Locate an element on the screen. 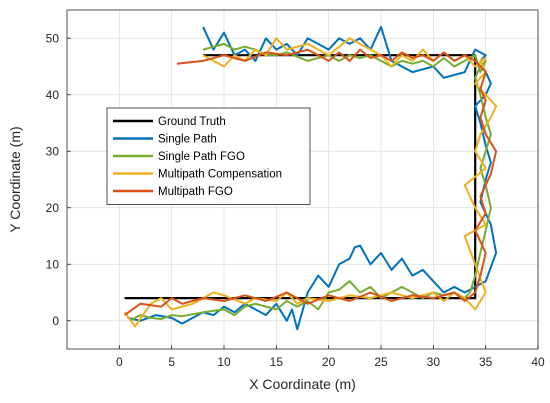 The width and height of the screenshot is (550, 403). y-tick-label: 10 is located at coordinates (53, 264).